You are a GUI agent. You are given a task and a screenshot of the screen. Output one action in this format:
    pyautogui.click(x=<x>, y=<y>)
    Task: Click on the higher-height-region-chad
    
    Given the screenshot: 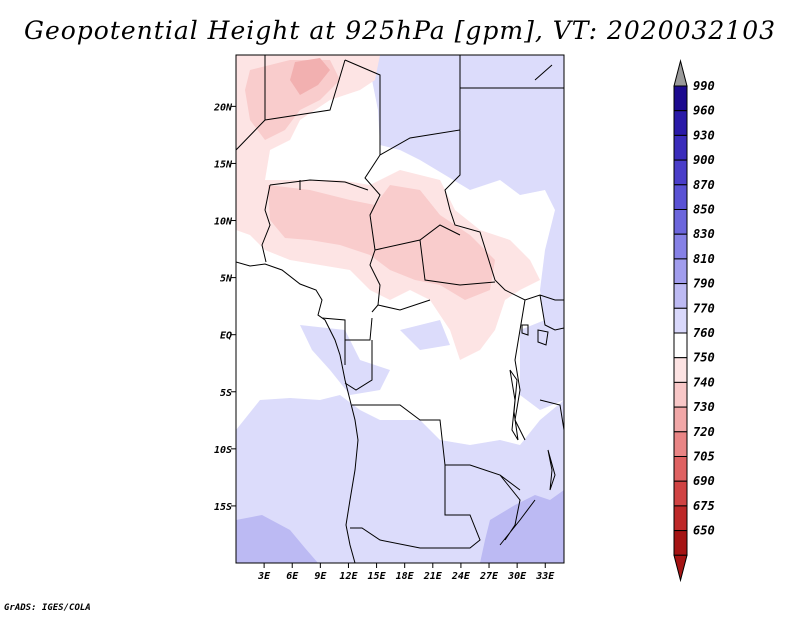 What is the action you would take?
    pyautogui.click(x=381, y=242)
    